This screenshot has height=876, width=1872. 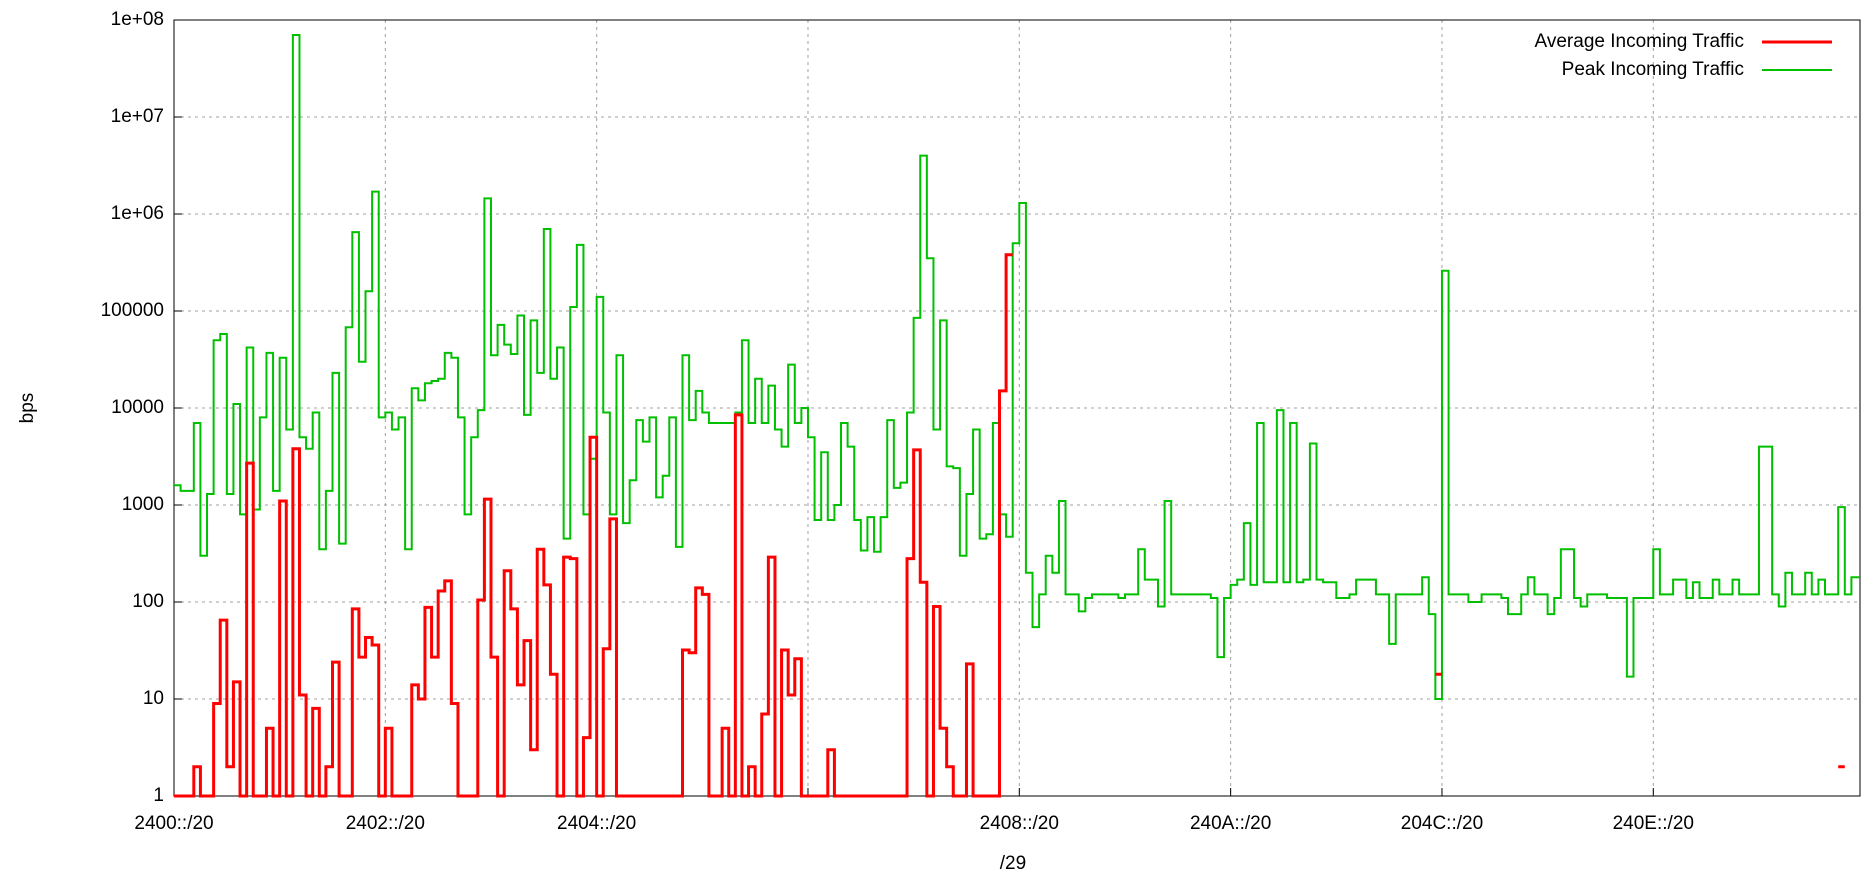 What do you see at coordinates (158, 795) in the screenshot?
I see `y-tick-label: 1` at bounding box center [158, 795].